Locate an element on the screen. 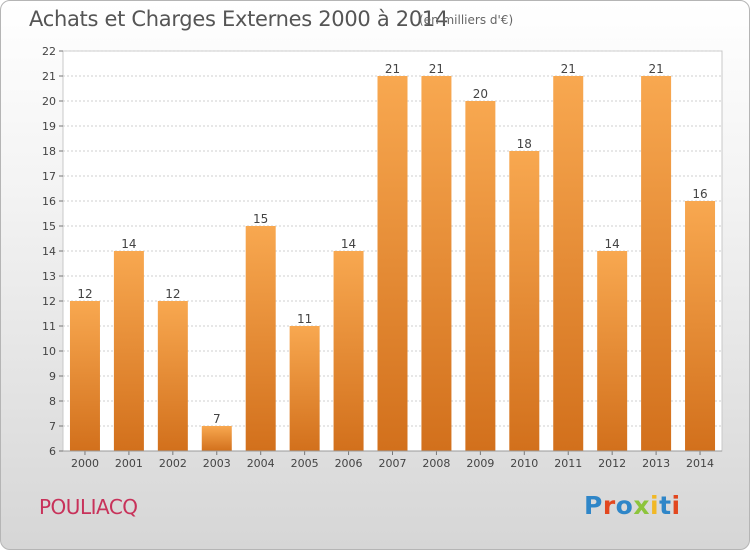 The height and width of the screenshot is (550, 750). y-tick-label: 17 is located at coordinates (49, 176).